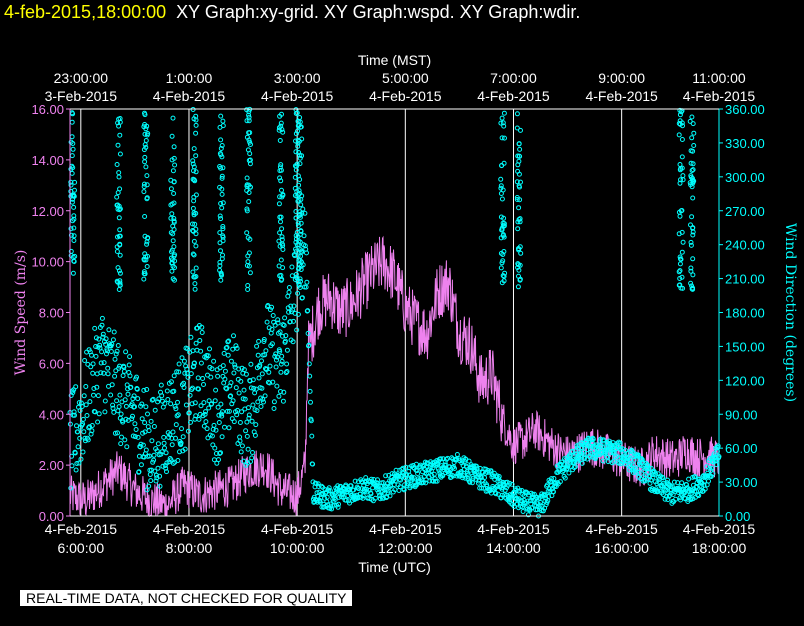 This screenshot has height=626, width=804. Describe the element at coordinates (189, 529) in the screenshot. I see `bottom-tick-date: 4-Feb-2015` at that location.